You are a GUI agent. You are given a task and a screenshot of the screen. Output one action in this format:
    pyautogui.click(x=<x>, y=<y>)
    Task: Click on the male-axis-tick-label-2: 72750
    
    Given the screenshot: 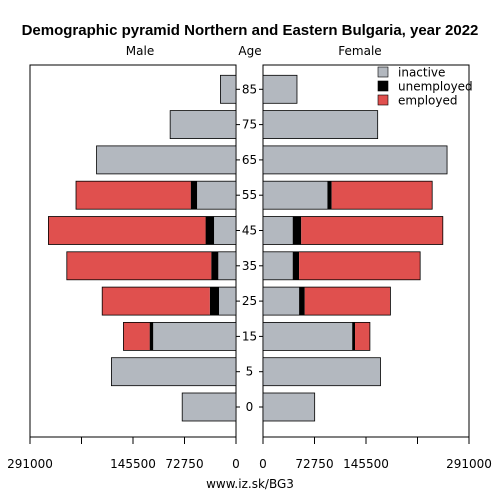 What is the action you would take?
    pyautogui.click(x=184, y=464)
    